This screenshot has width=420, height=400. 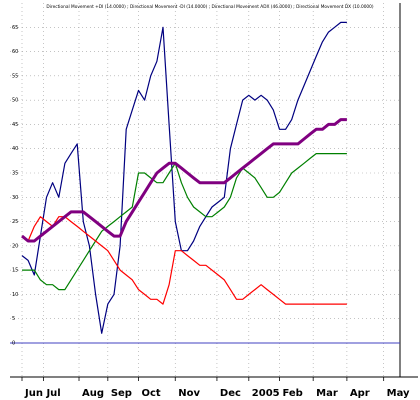 What do you see at coordinates (15, 222) in the screenshot?
I see `y-tick-label: 25` at bounding box center [15, 222].